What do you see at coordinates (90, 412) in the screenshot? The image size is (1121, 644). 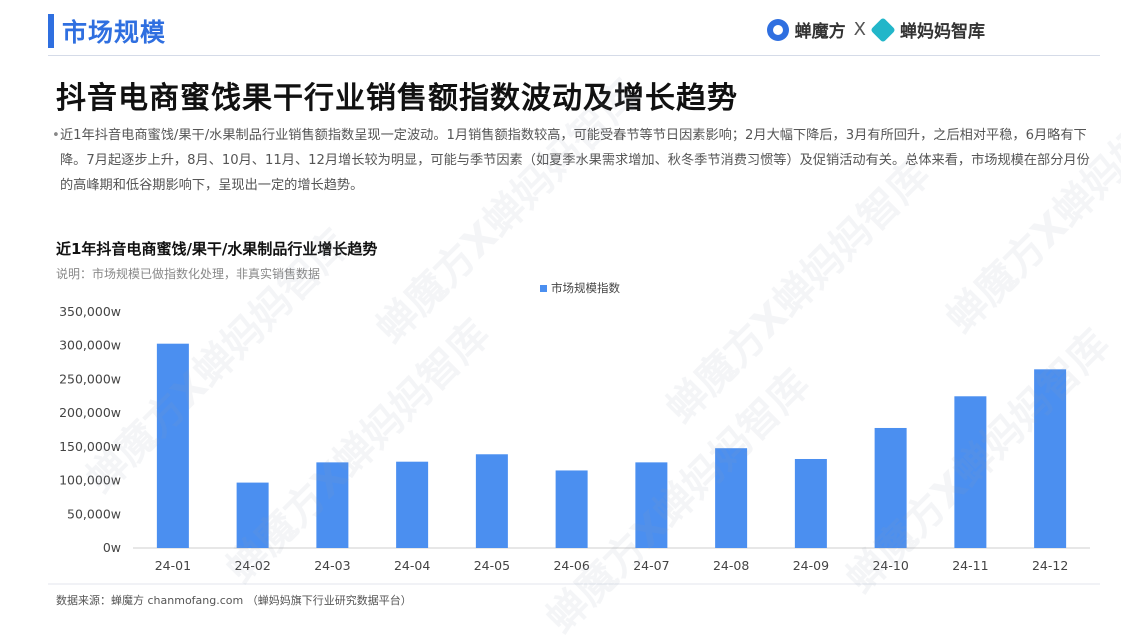 I see `y-tick-label: 200,000w` at bounding box center [90, 412].